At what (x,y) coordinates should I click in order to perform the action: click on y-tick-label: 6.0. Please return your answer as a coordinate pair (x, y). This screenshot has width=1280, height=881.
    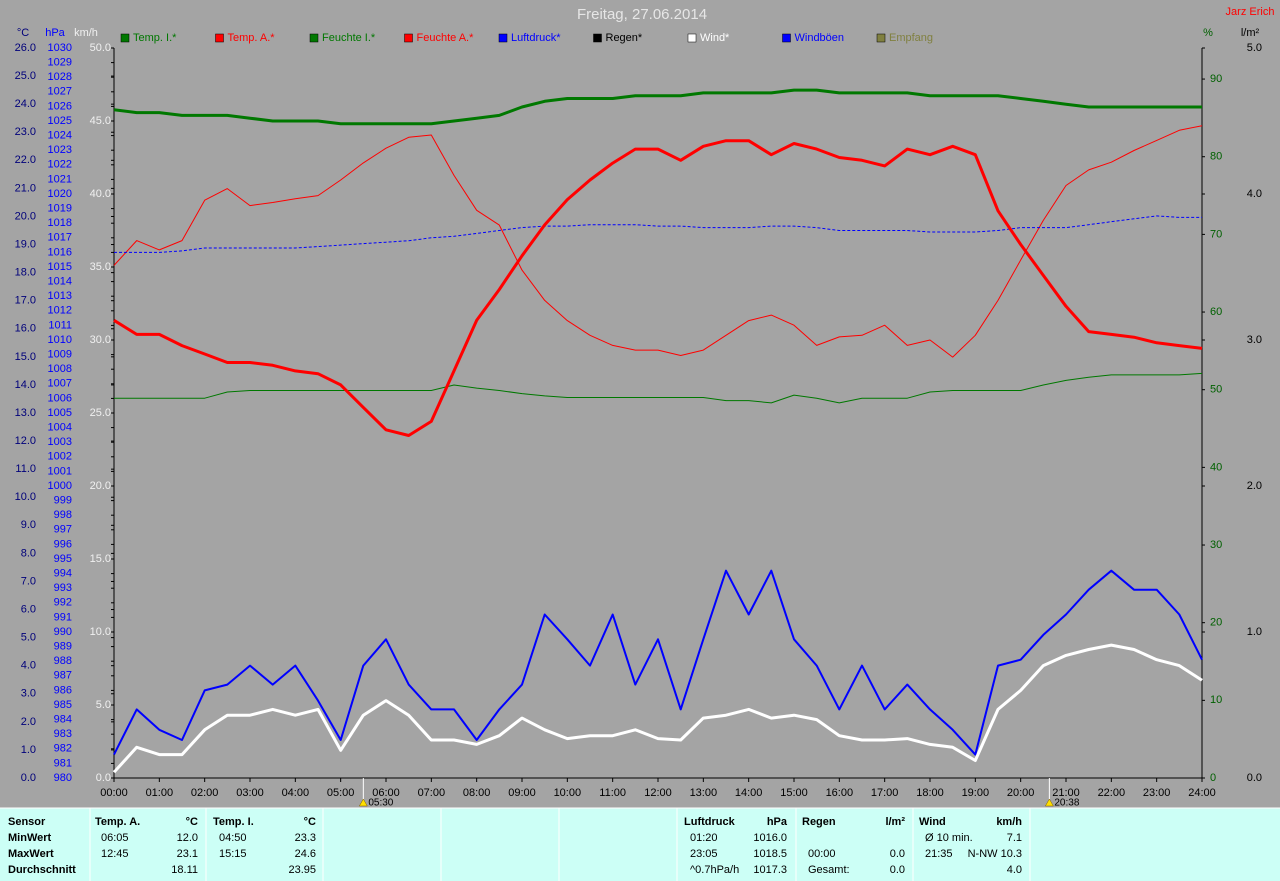
    Looking at the image, I should click on (28, 609).